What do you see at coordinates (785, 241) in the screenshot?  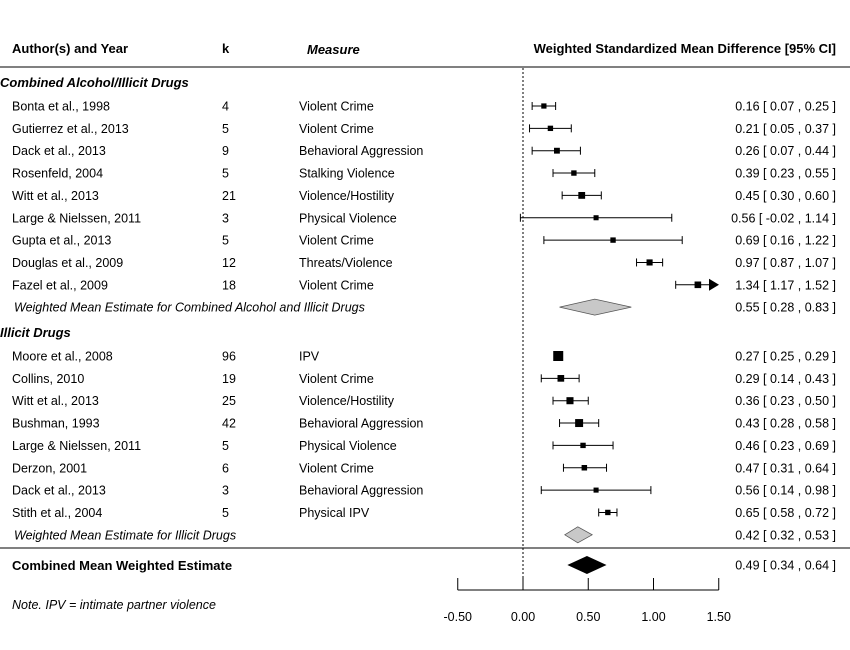 I see `estimate-label: 0.69 [ 0.16 , 1.22 ]` at bounding box center [785, 241].